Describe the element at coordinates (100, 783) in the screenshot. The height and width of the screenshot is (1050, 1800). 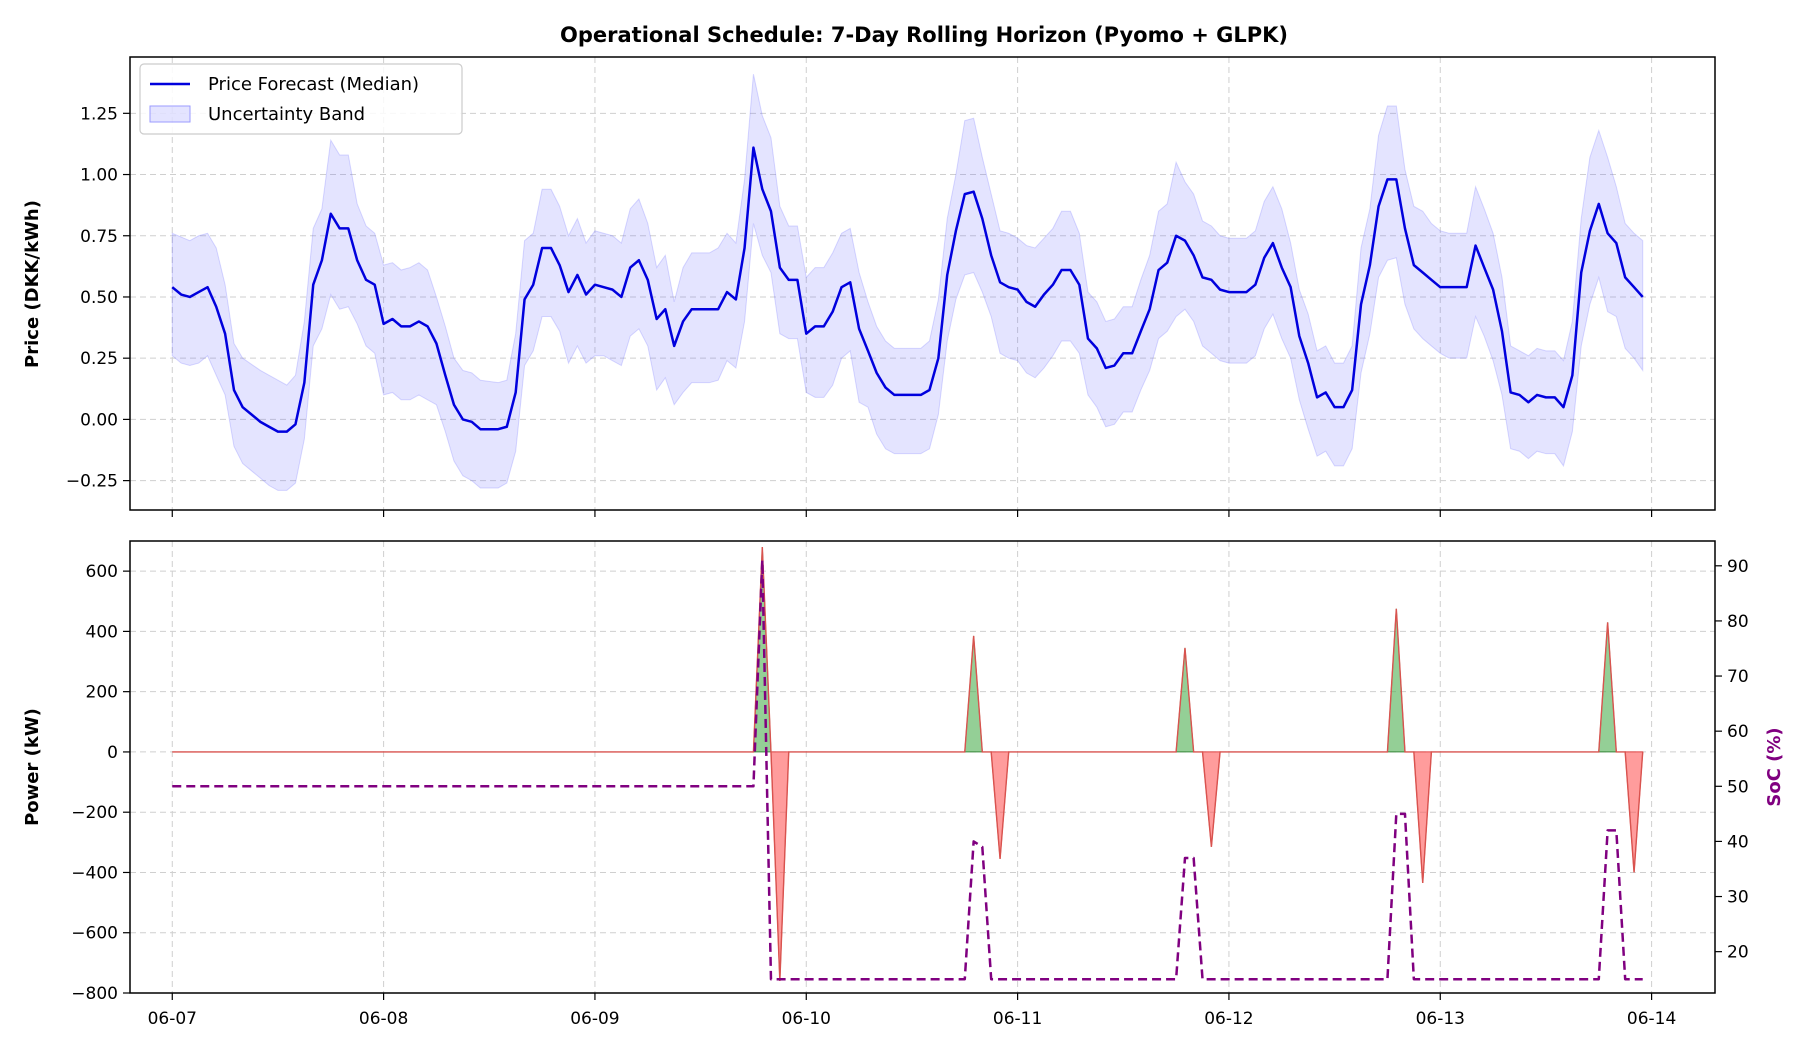
I see `power-y-ticks: −800 −600 −400 −200 0 200 400 600` at that location.